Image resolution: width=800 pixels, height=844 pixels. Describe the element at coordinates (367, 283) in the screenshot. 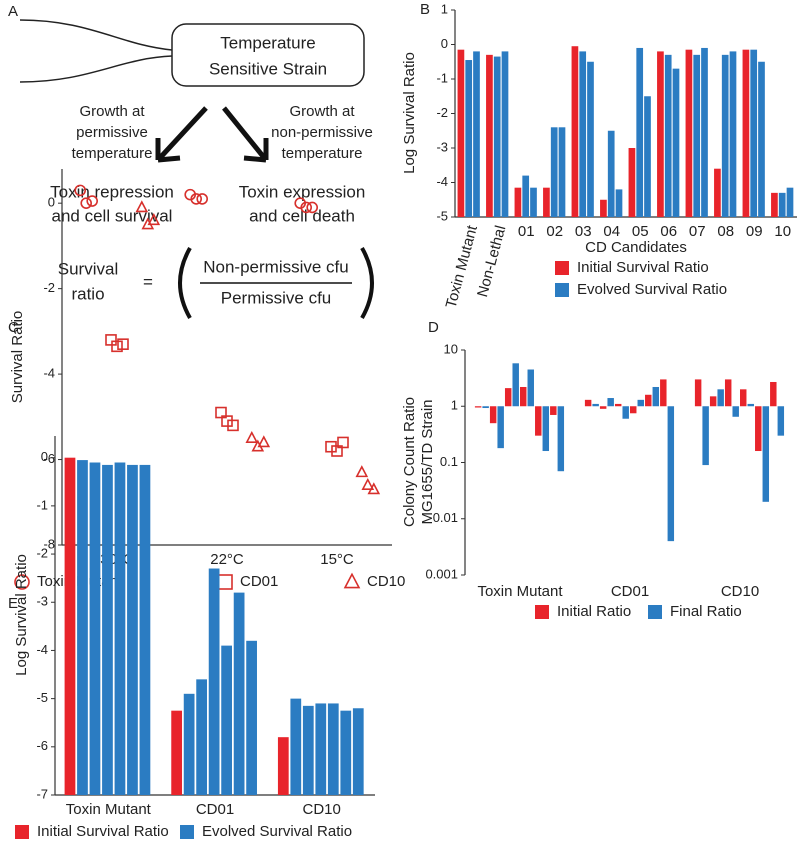

I see `parenthesis` at that location.